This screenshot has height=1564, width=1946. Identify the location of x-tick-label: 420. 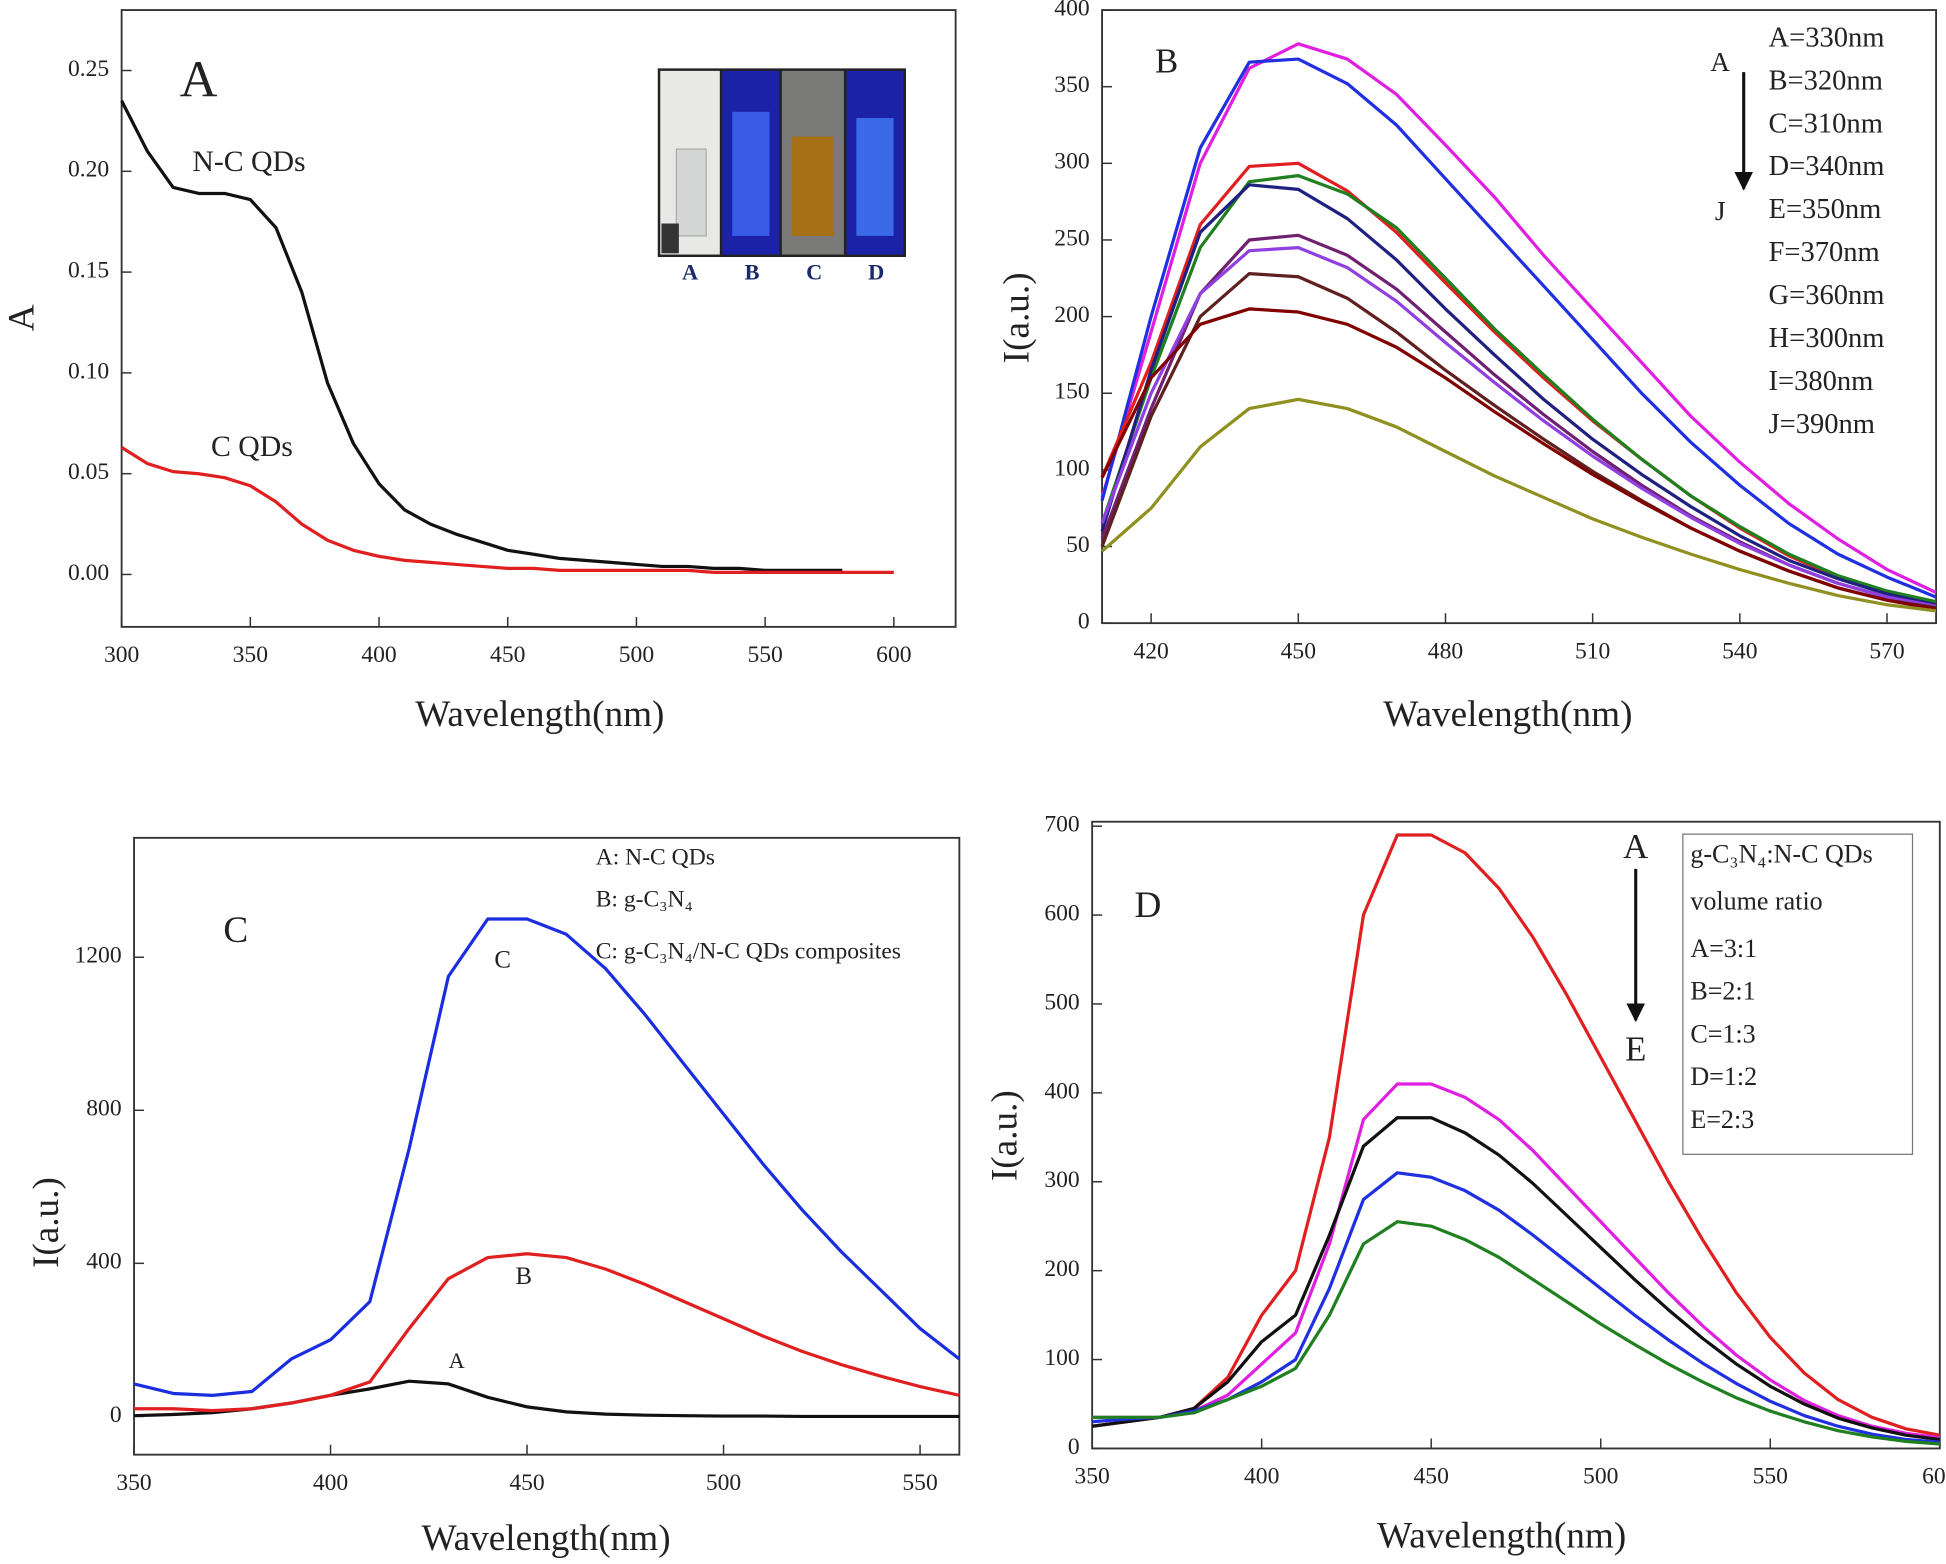
(1150, 651).